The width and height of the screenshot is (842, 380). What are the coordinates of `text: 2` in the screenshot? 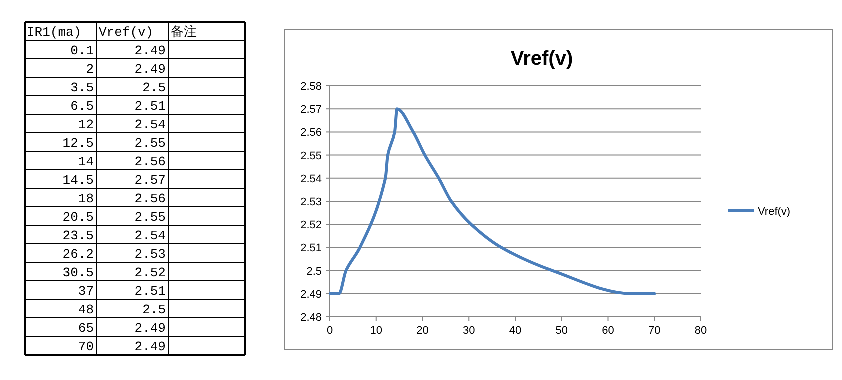 It's located at (90, 69).